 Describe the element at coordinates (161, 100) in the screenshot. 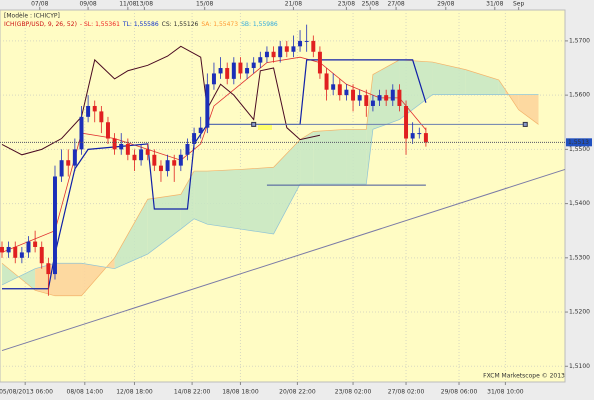

I see `indicator-line` at that location.